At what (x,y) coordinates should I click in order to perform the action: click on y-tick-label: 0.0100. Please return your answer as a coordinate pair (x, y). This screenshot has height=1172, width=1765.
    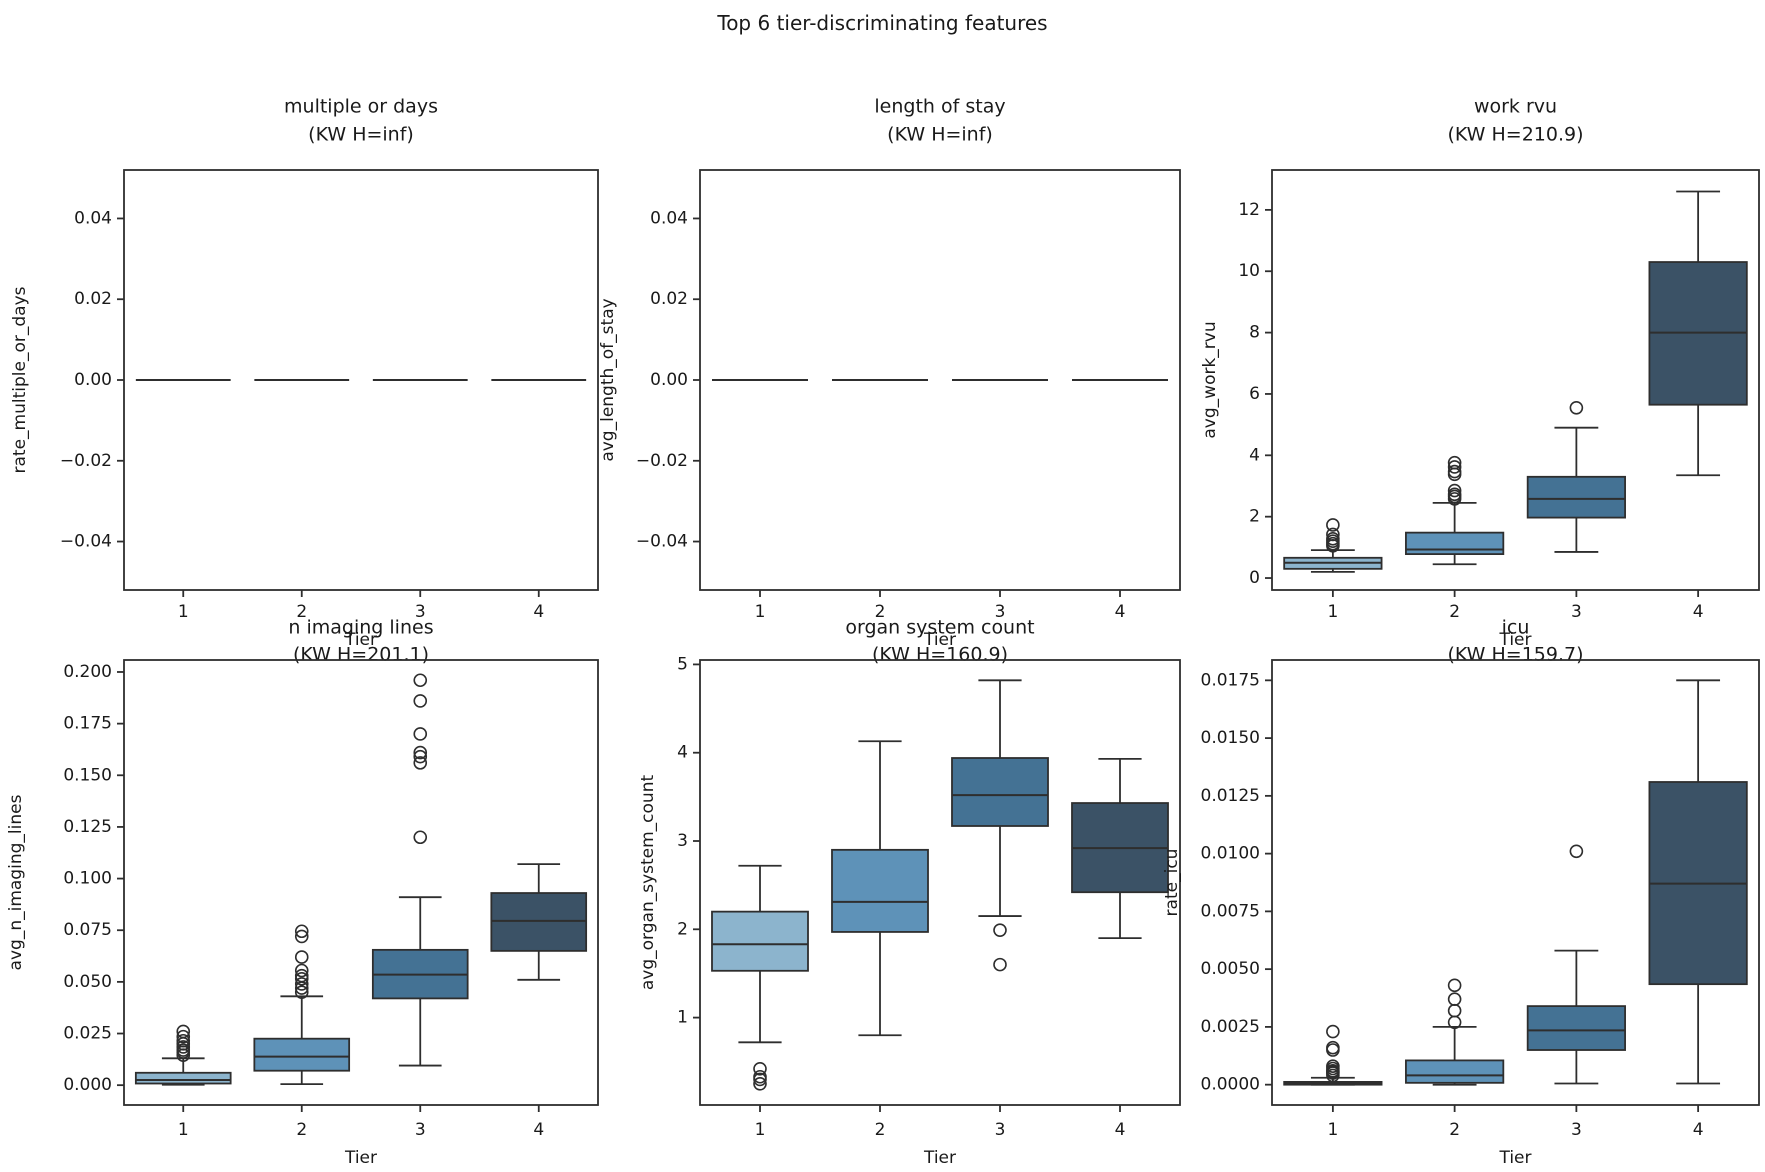
    Looking at the image, I should click on (1230, 854).